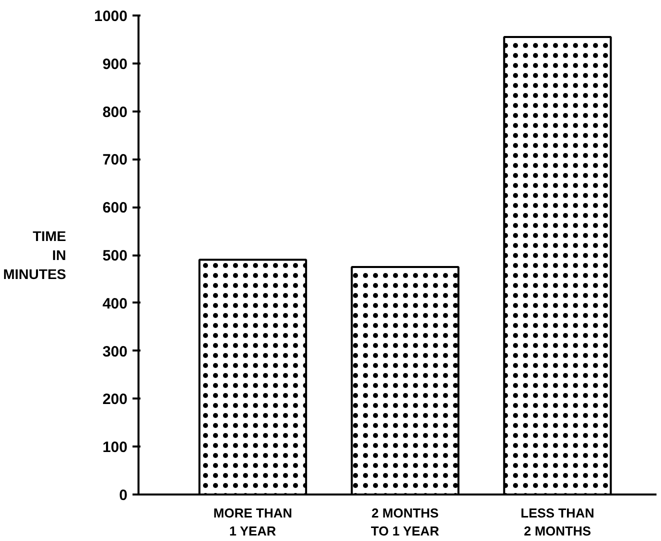 The height and width of the screenshot is (541, 661). I want to click on y-tick-label: 100, so click(115, 447).